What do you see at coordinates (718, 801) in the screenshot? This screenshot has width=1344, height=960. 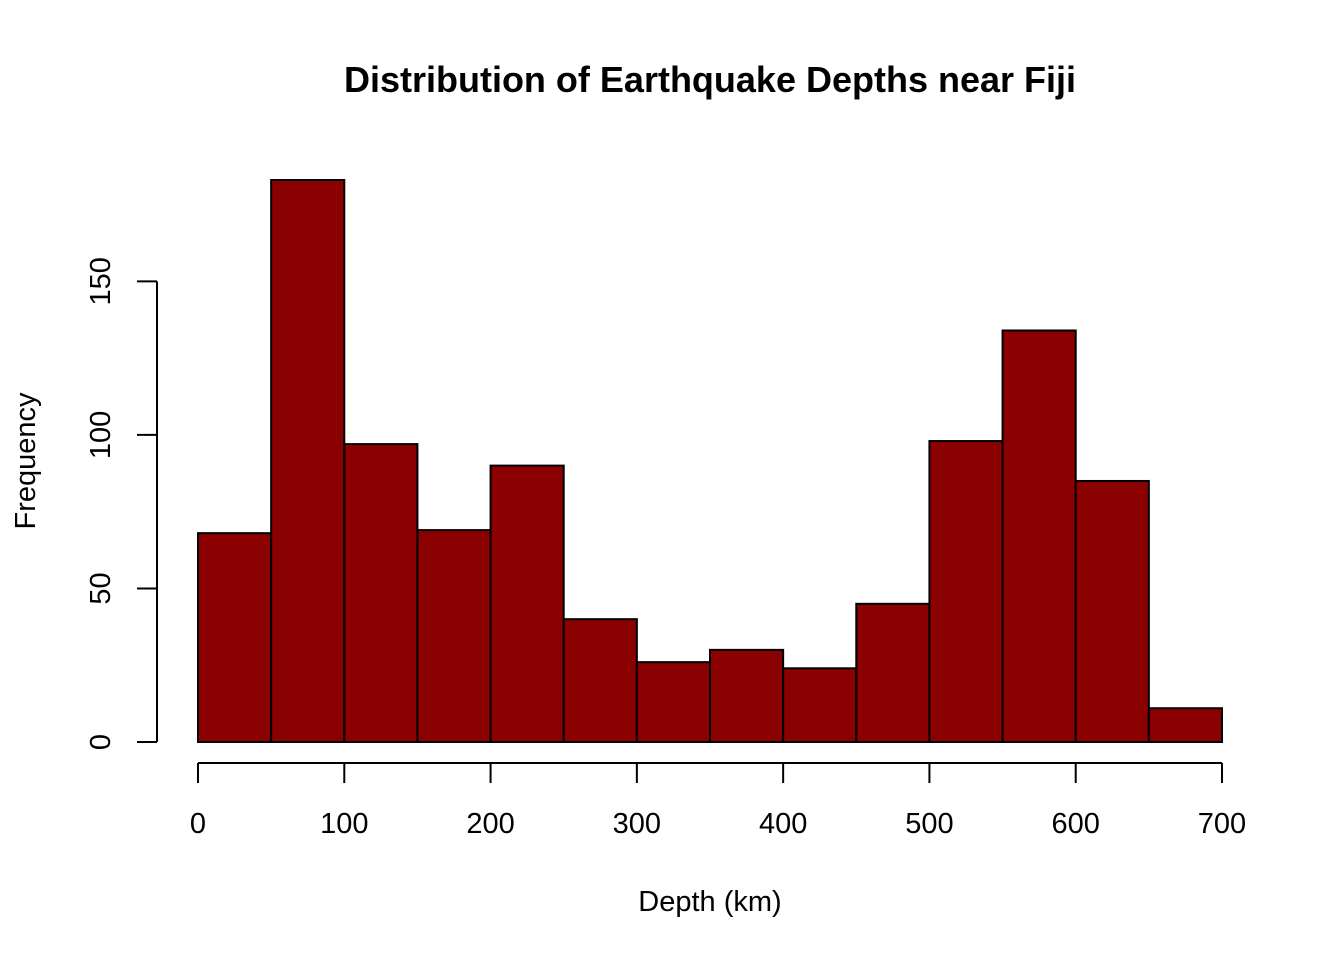 I see `x-axis: 0 100 200 300 400 500 600 700` at bounding box center [718, 801].